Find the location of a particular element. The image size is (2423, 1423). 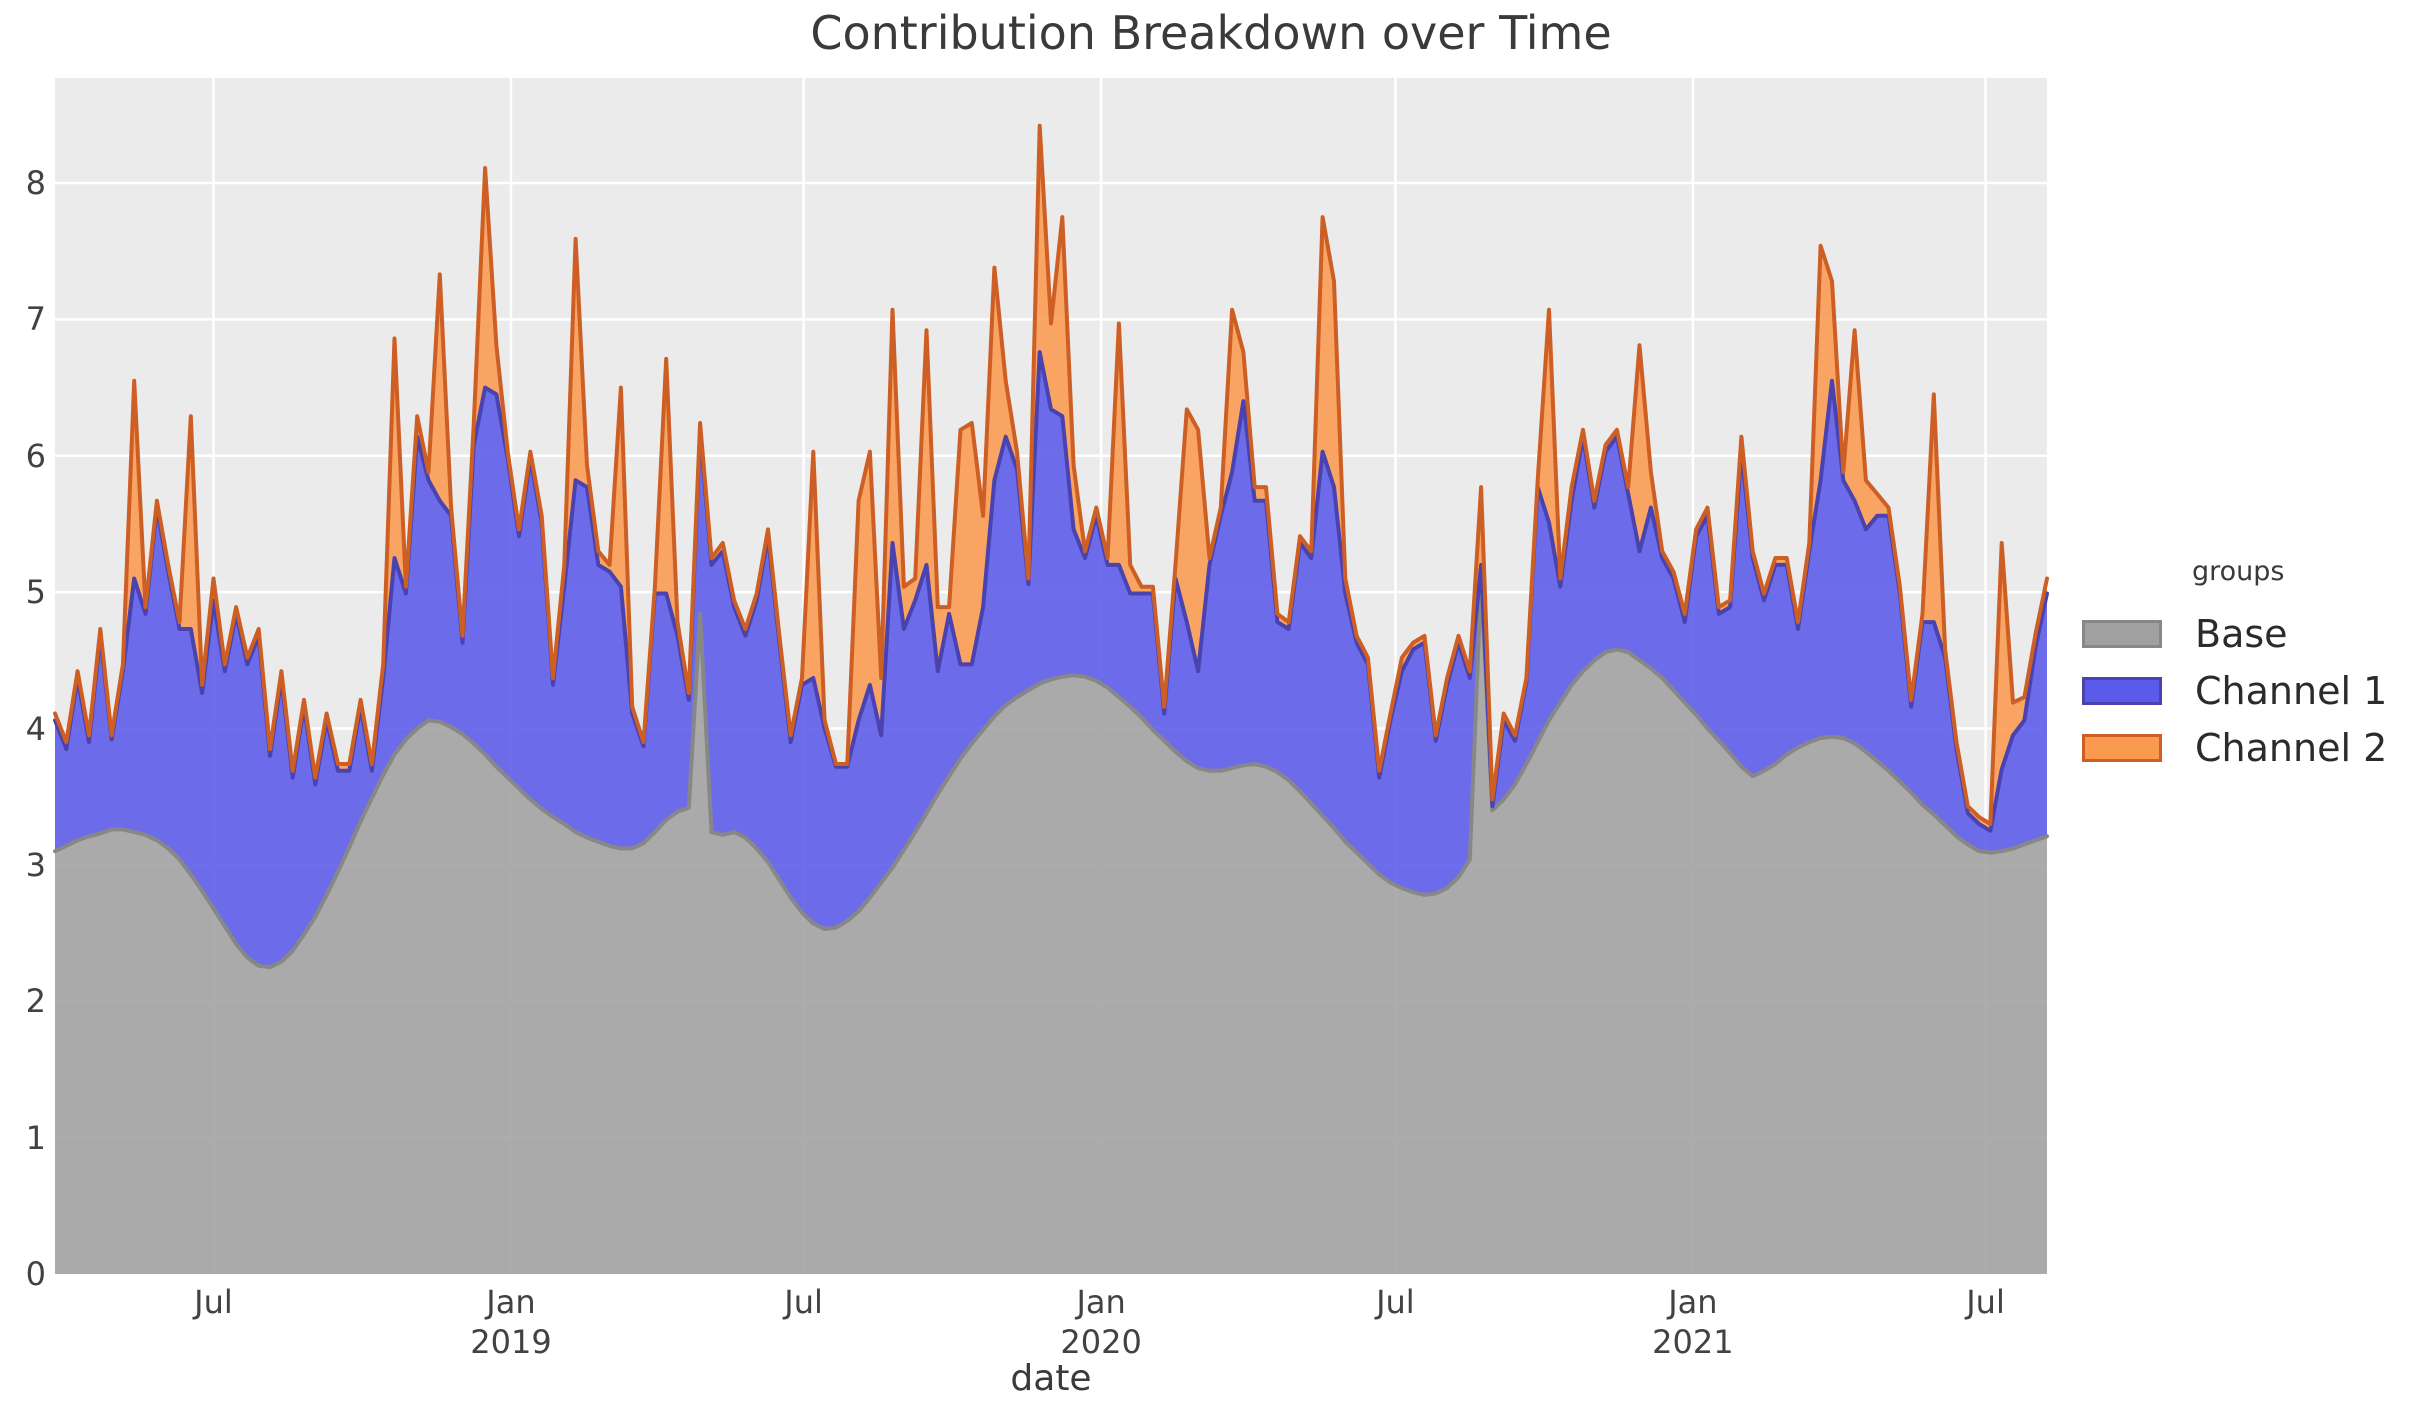

y-tick-label: 8 is located at coordinates (35, 183).